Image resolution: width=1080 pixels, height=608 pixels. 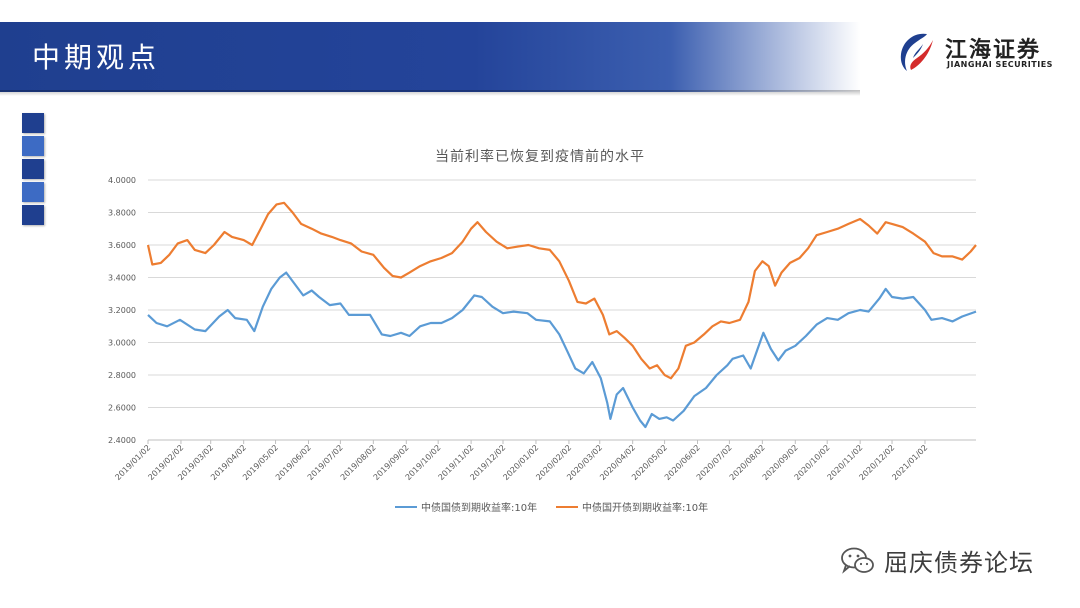 What do you see at coordinates (122, 213) in the screenshot?
I see `y-tick-label: 3.8000` at bounding box center [122, 213].